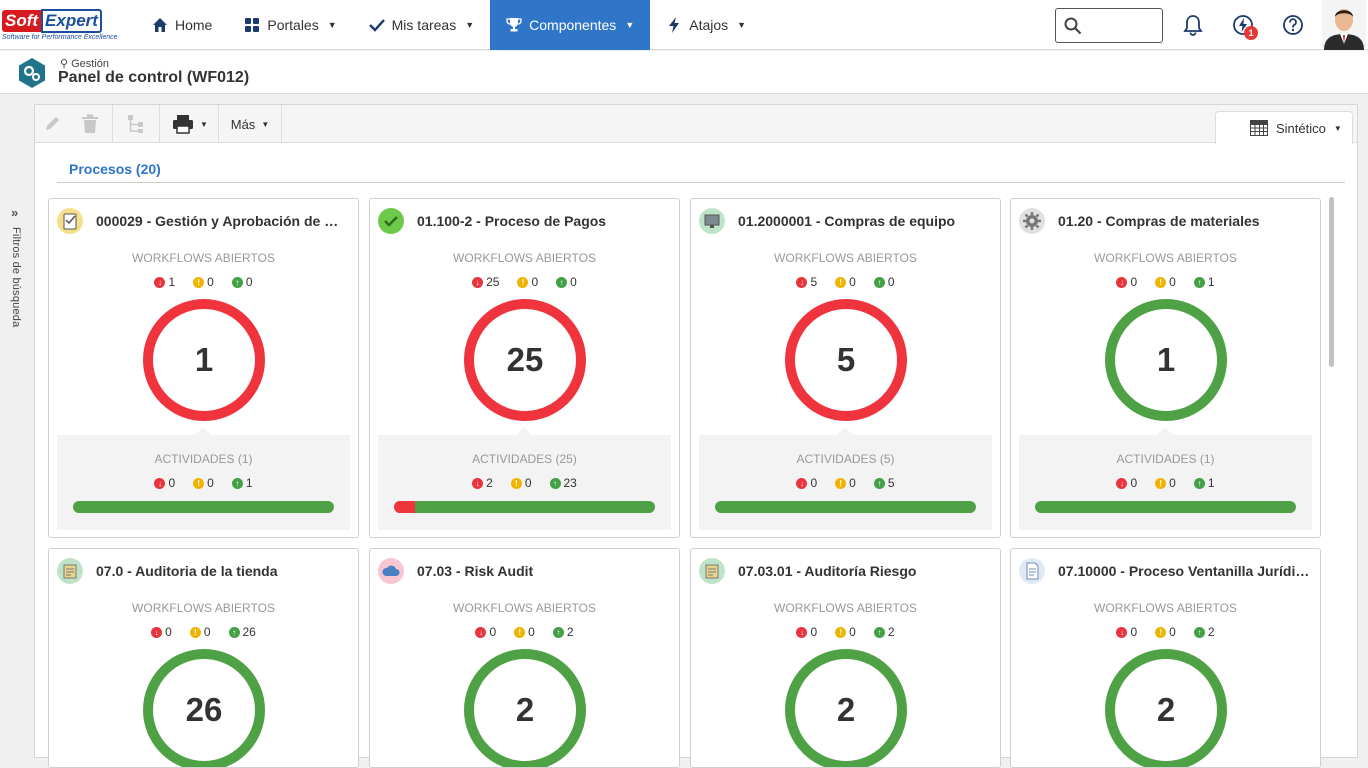 The image size is (1368, 768). Describe the element at coordinates (1193, 25) in the screenshot. I see `bell-icon` at that location.